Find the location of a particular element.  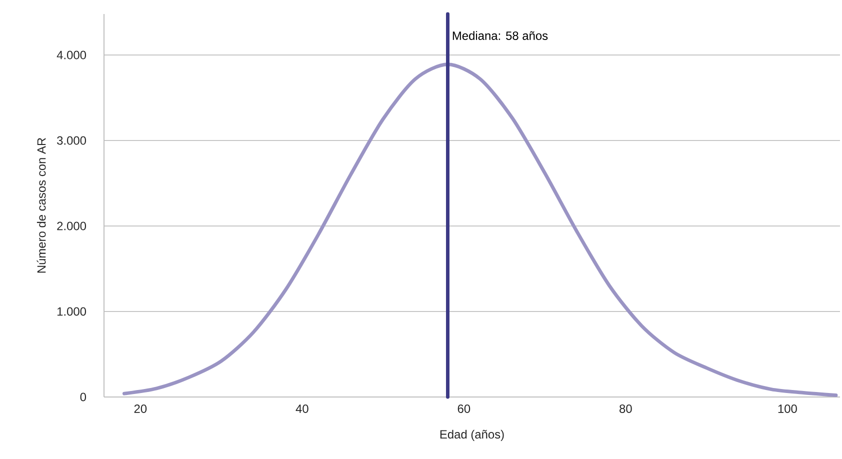

y-tick-label: 1.000 is located at coordinates (71, 311).